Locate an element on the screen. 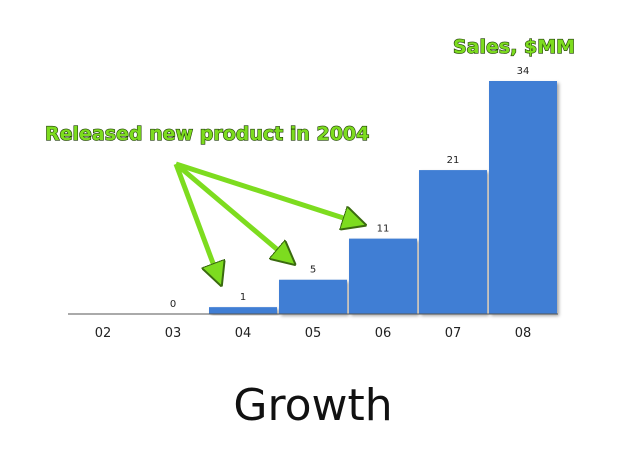  x-tick-label: 02 is located at coordinates (103, 333).